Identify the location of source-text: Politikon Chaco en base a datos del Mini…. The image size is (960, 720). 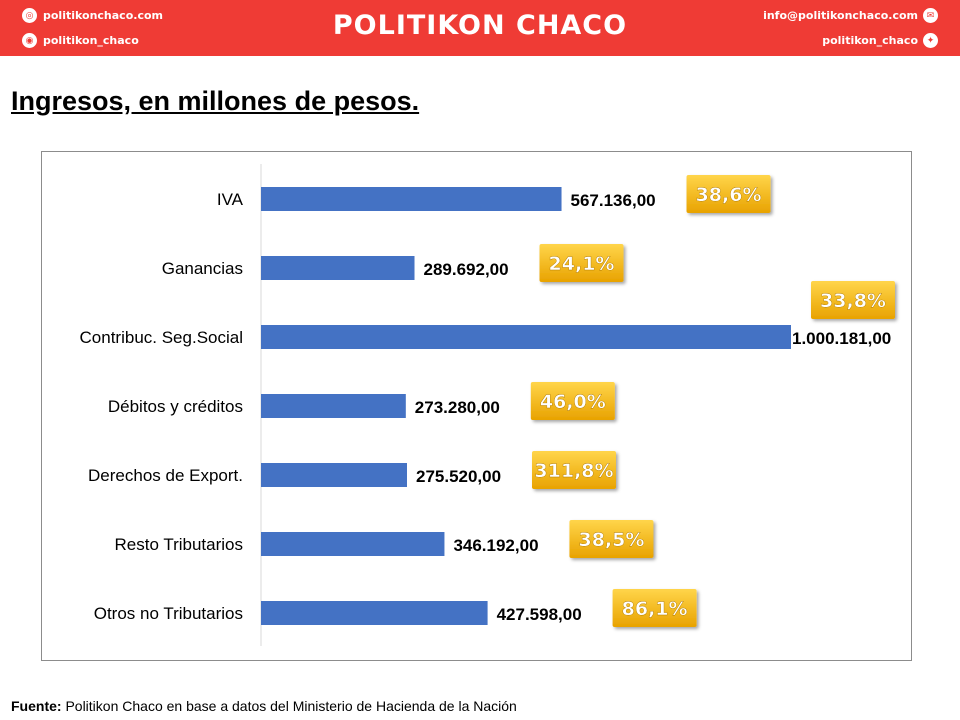
(289, 706).